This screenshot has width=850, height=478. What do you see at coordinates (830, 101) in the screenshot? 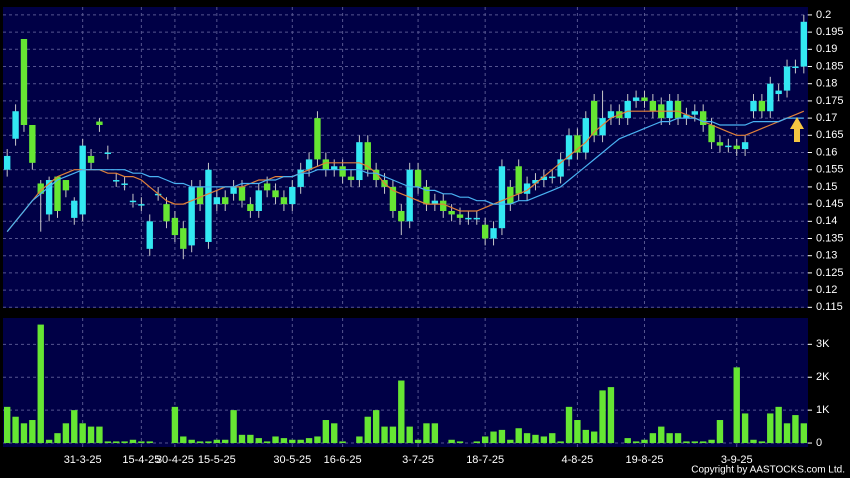
I see `y-tick-label: 0.175` at bounding box center [830, 101].